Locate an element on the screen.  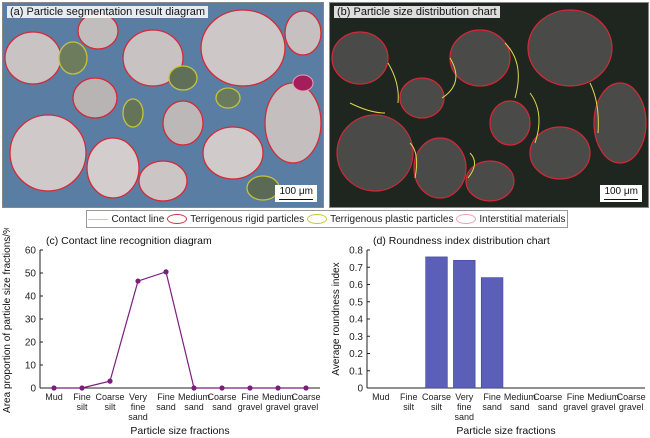
chart-d-ytick-label: 0.4 is located at coordinates (356, 320).